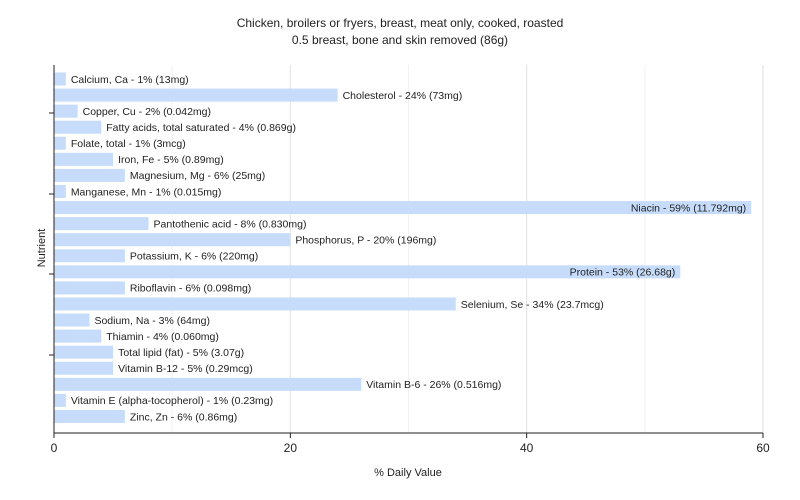 This screenshot has height=500, width=800. I want to click on bar-label: Potassium, K - 6% (220mg), so click(194, 257).